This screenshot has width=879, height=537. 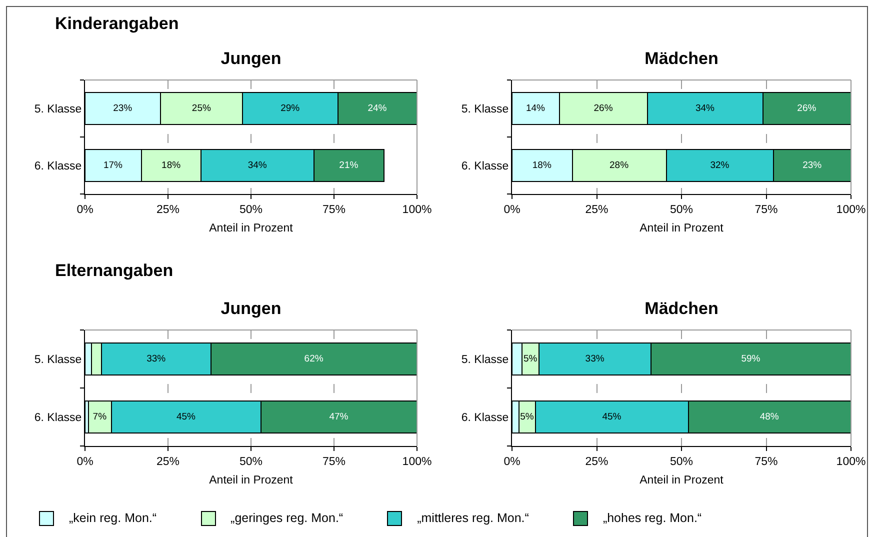 What do you see at coordinates (720, 165) in the screenshot?
I see `data-label: 32%` at bounding box center [720, 165].